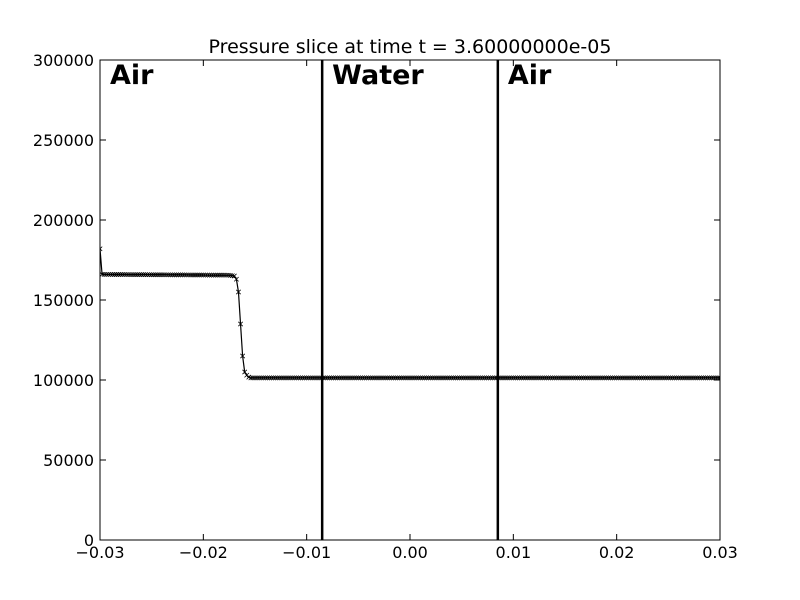 This screenshot has width=800, height=600. What do you see at coordinates (89, 540) in the screenshot?
I see `y-tick-label: 0` at bounding box center [89, 540].